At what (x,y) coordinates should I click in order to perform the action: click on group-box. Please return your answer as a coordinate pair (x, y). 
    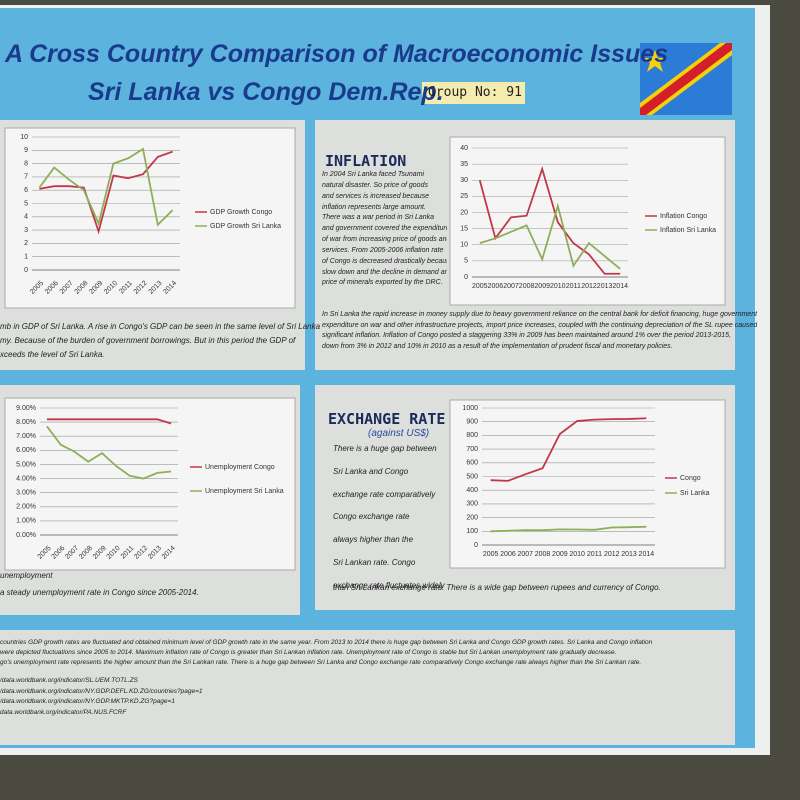
    Looking at the image, I should click on (473, 93).